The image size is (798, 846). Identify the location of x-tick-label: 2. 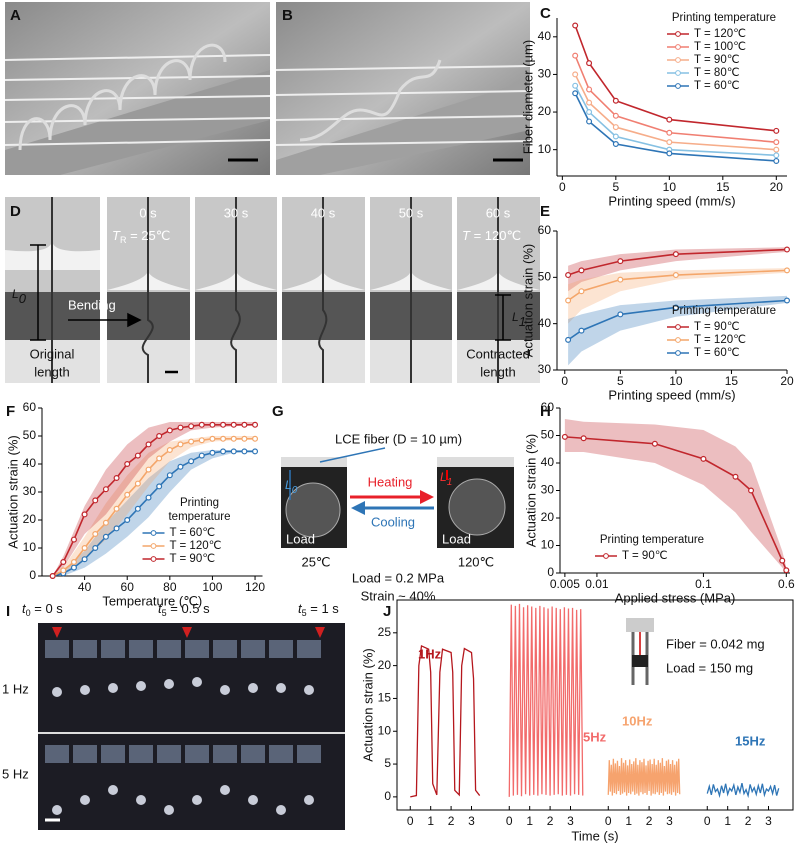
(550, 821).